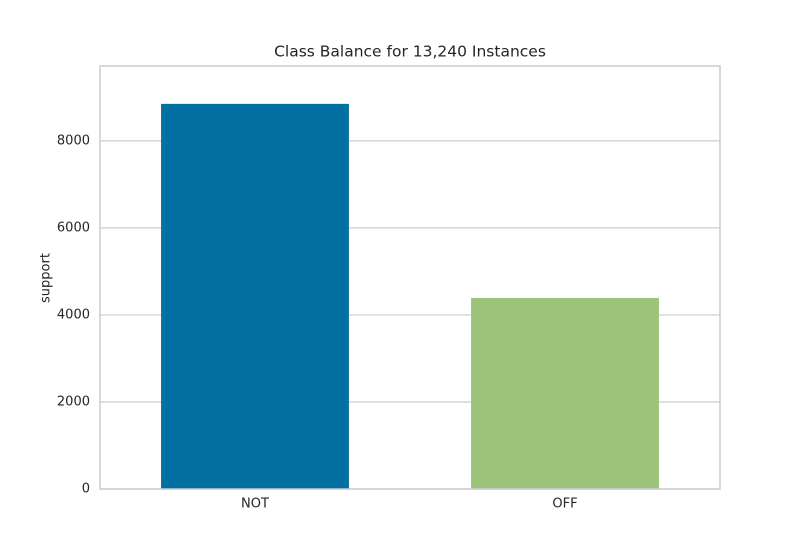  Describe the element at coordinates (73, 140) in the screenshot. I see `y-tick-label: 8000` at that location.